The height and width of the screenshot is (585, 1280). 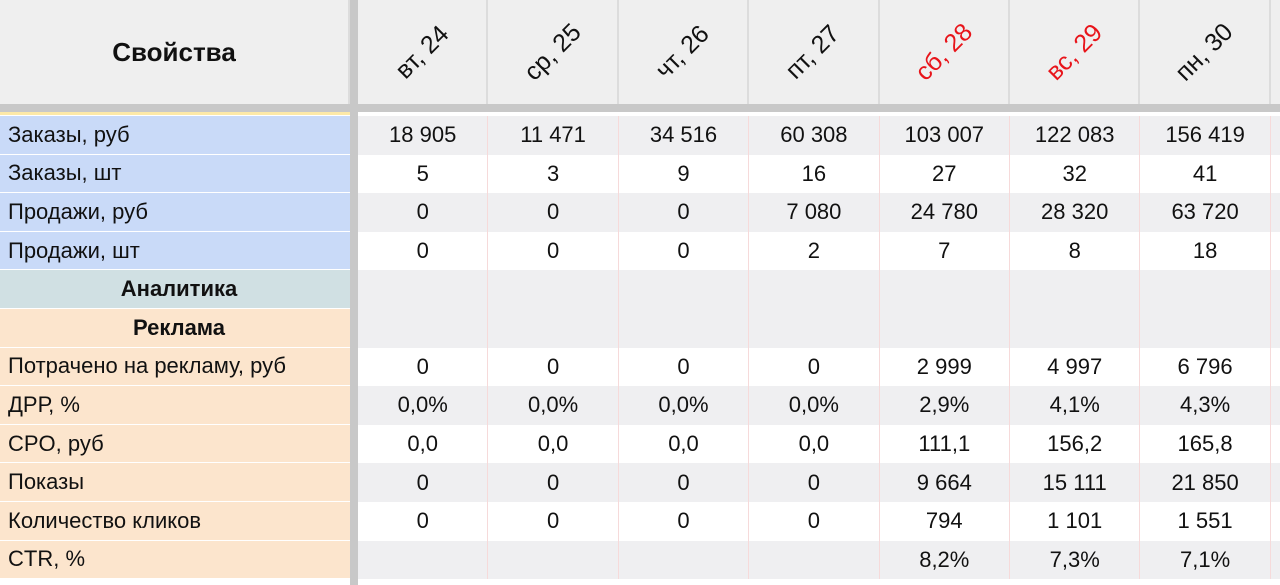 I want to click on cell: 8,2%, so click(x=944, y=560).